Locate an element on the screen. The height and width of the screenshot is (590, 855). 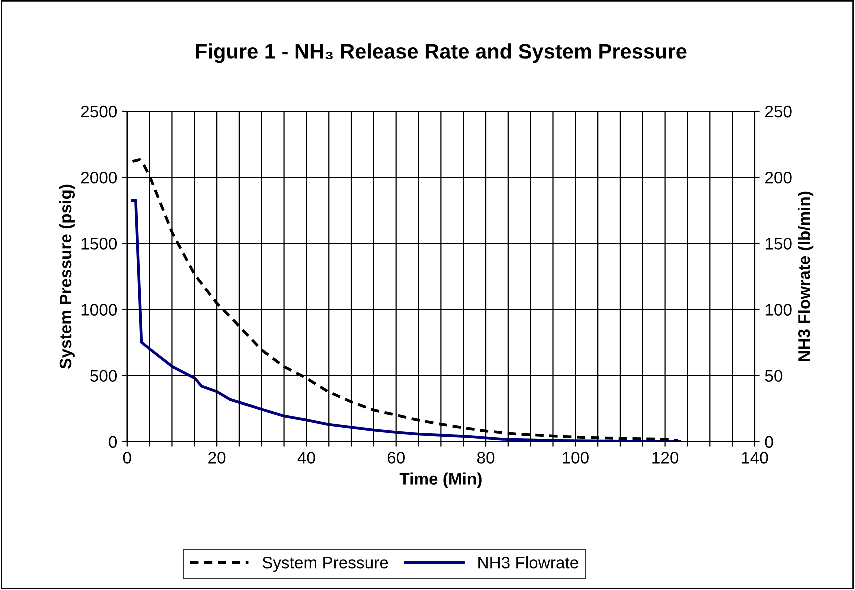
x-tick-label: 120 is located at coordinates (665, 458).